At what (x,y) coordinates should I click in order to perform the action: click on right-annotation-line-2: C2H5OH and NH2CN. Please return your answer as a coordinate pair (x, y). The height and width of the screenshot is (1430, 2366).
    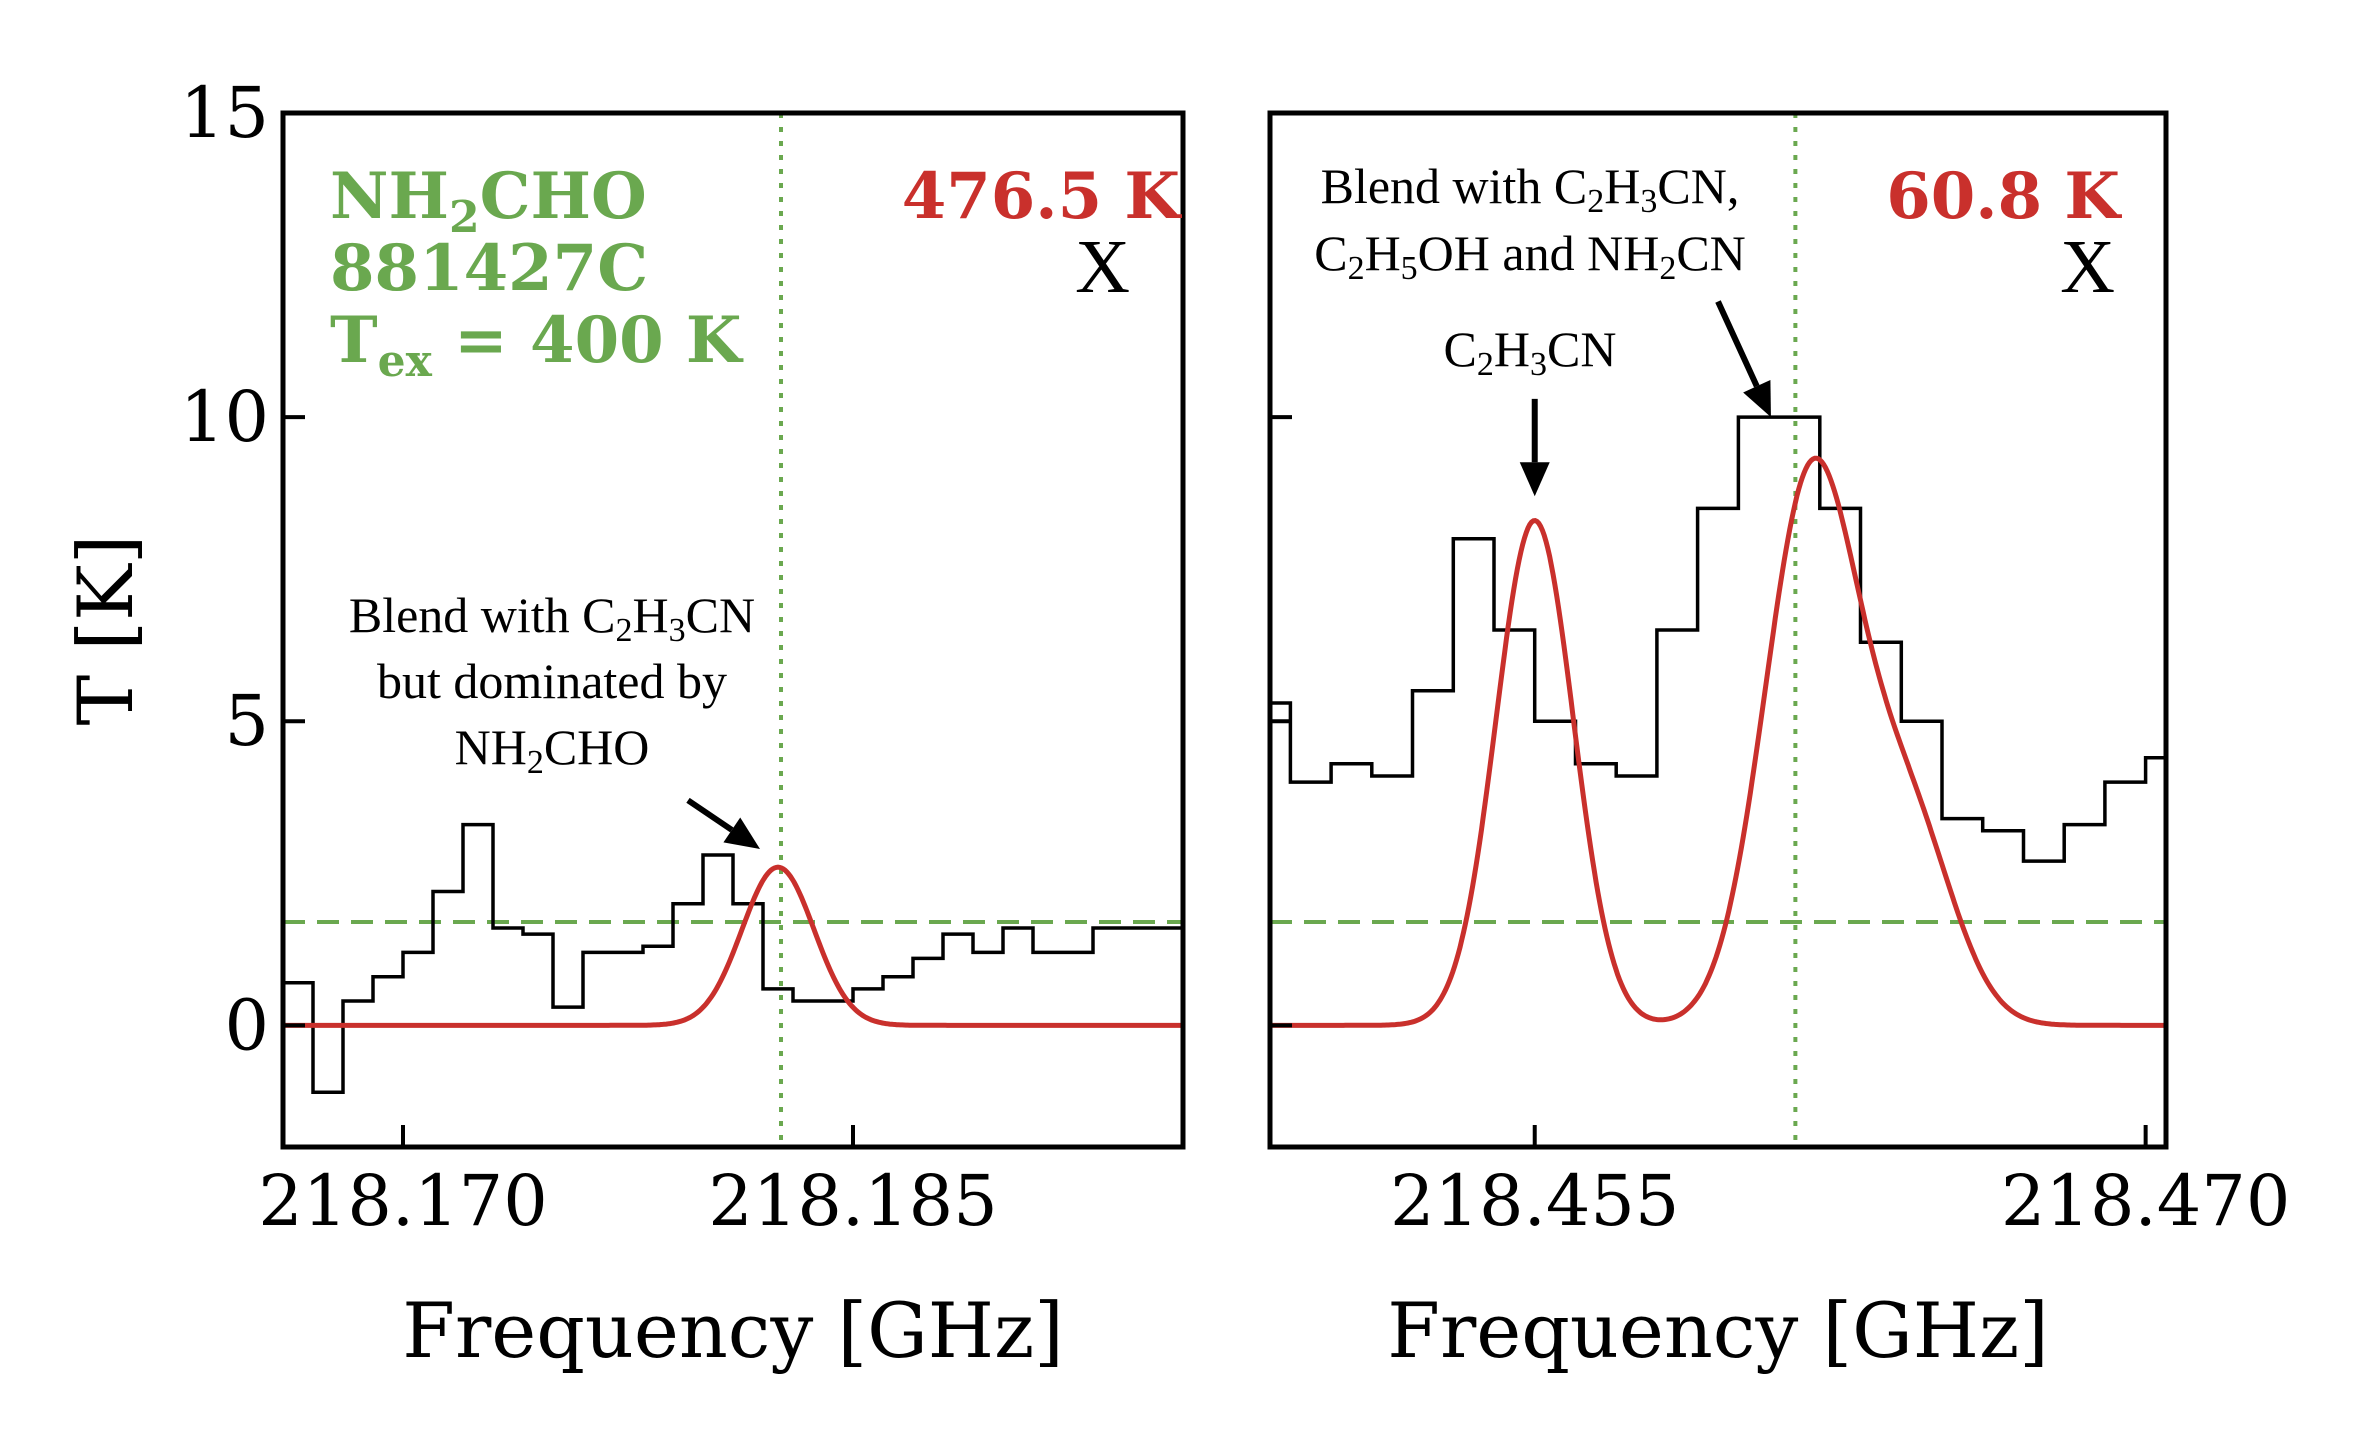
    Looking at the image, I should click on (1530, 256).